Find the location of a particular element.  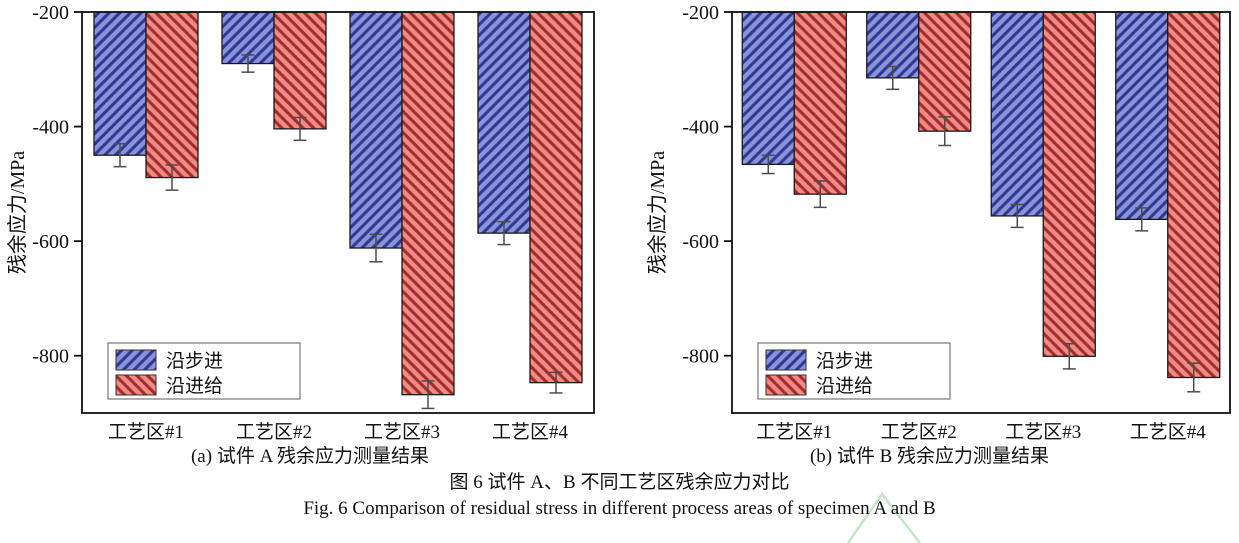

y-tick-label-panel-b-800: -800 is located at coordinates (700, 357).